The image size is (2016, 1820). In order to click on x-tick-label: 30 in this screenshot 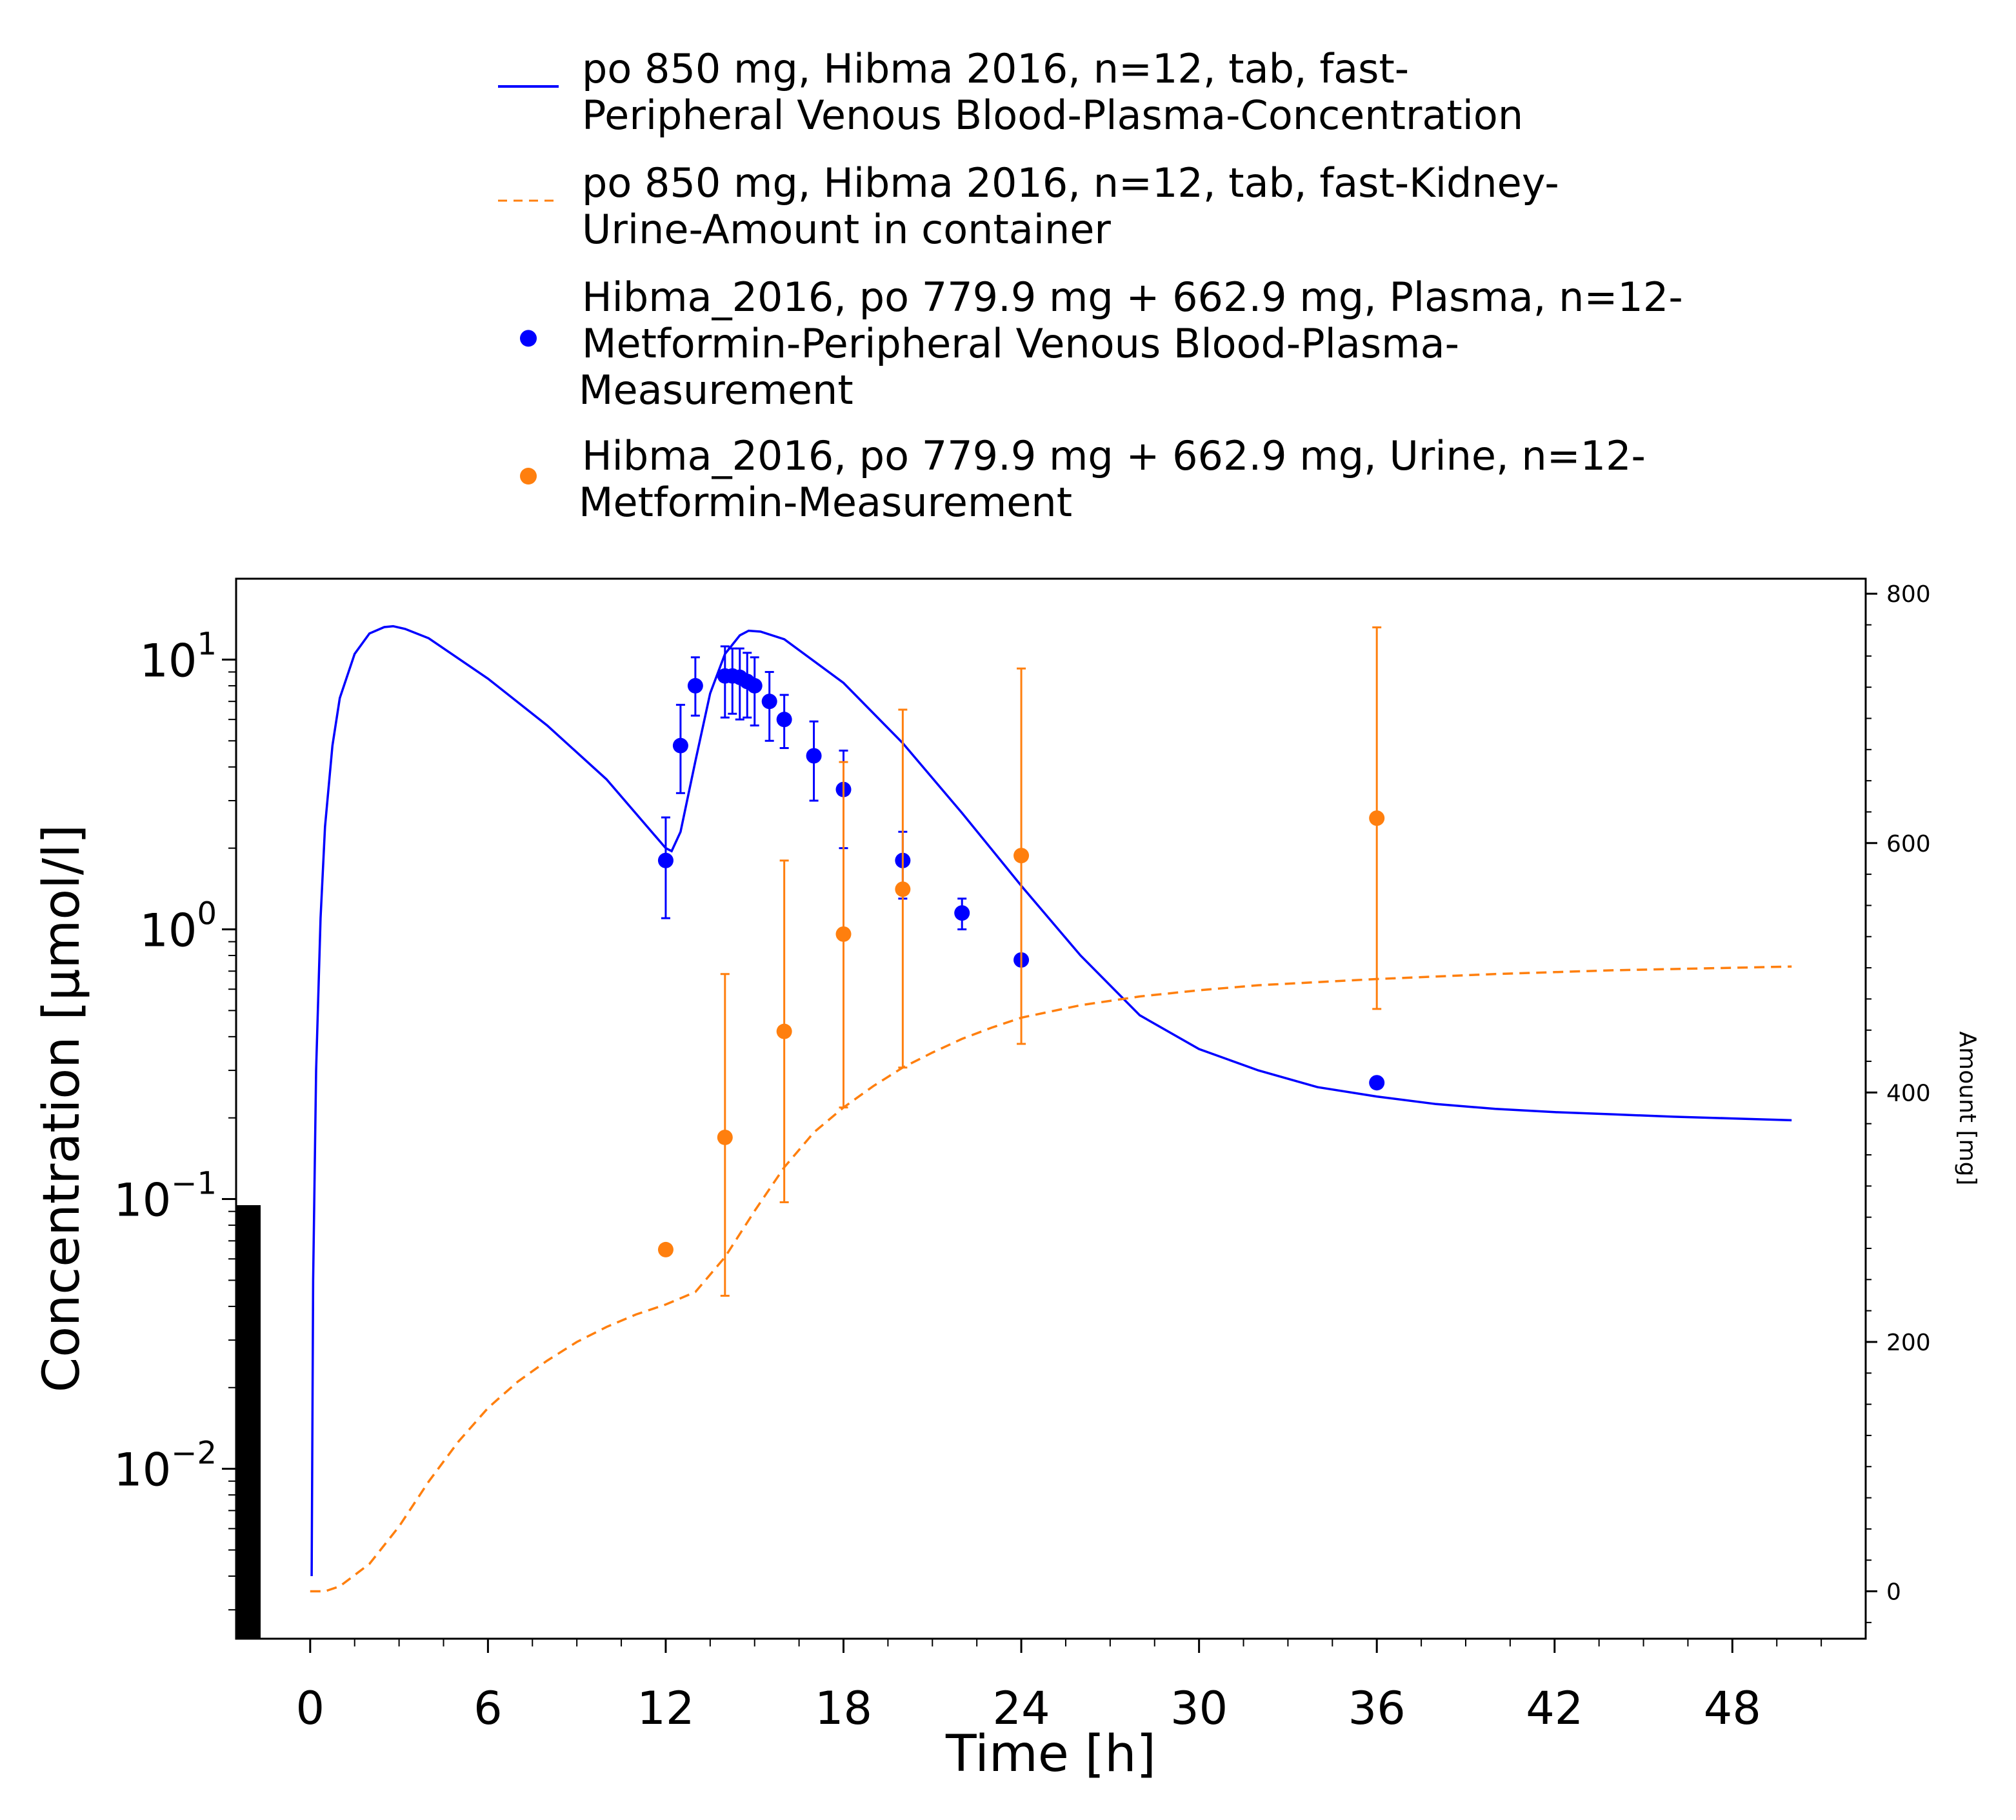, I will do `click(1199, 1708)`.